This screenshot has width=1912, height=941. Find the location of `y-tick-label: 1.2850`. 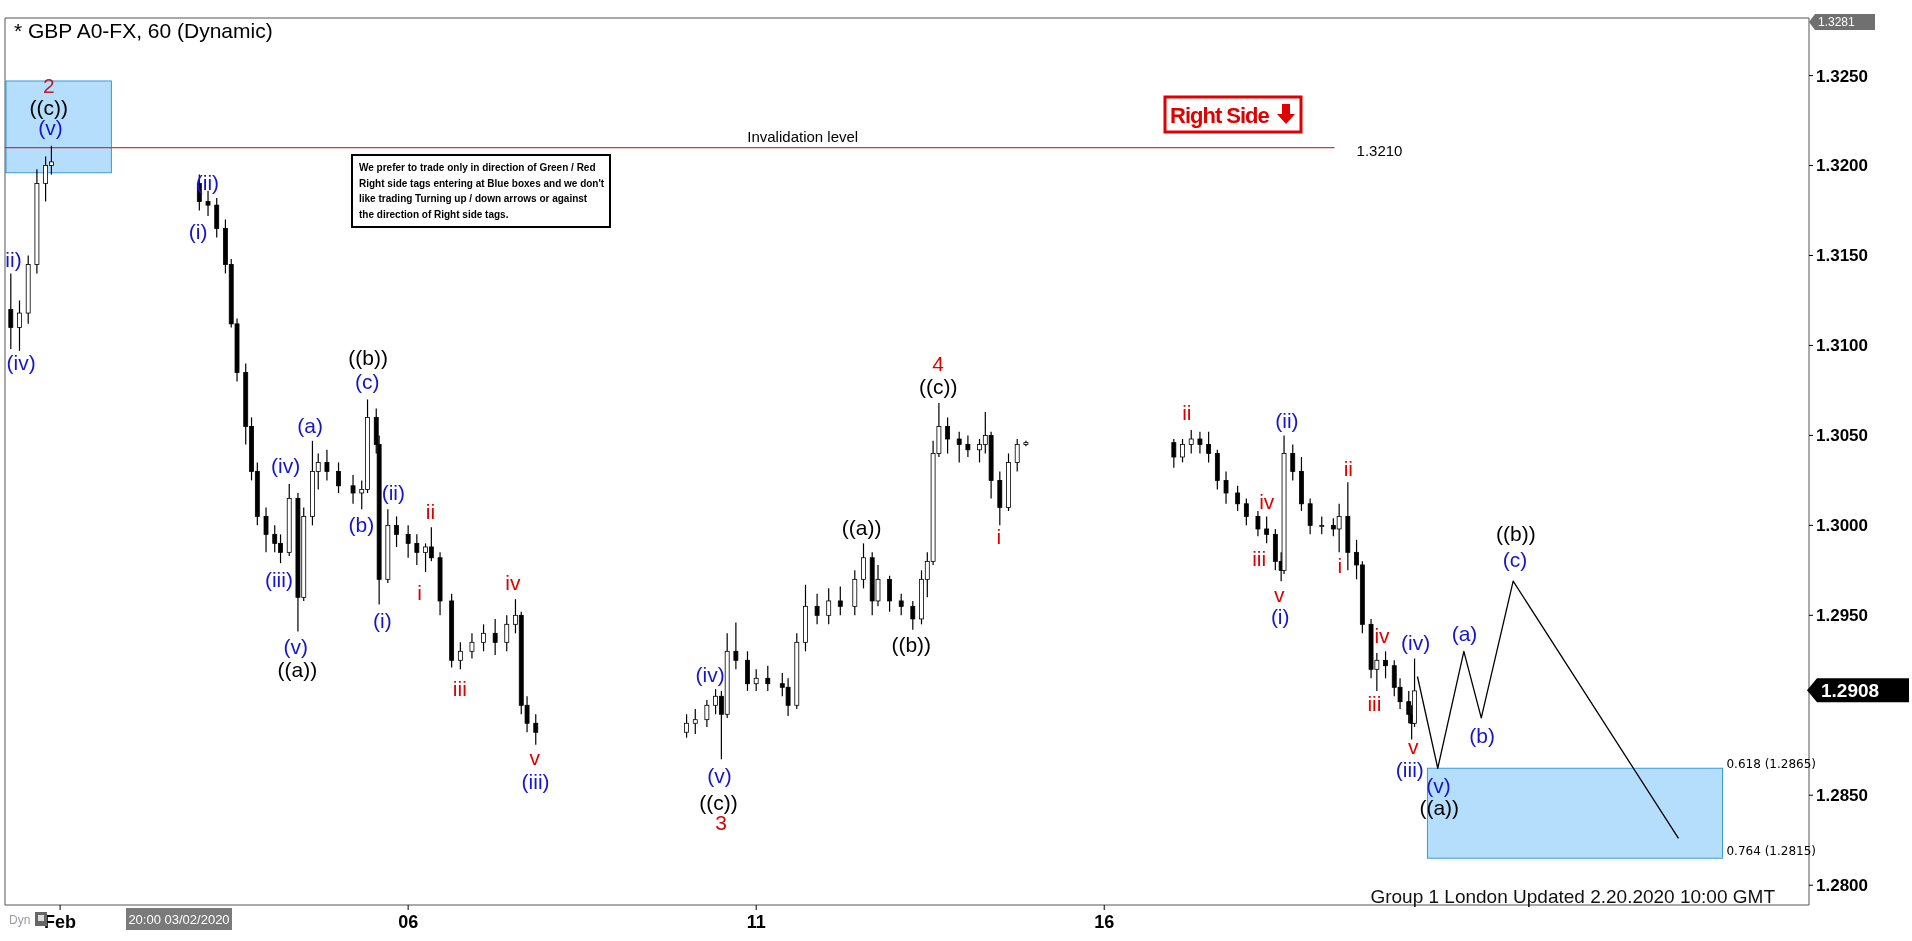

y-tick-label: 1.2850 is located at coordinates (1842, 796).